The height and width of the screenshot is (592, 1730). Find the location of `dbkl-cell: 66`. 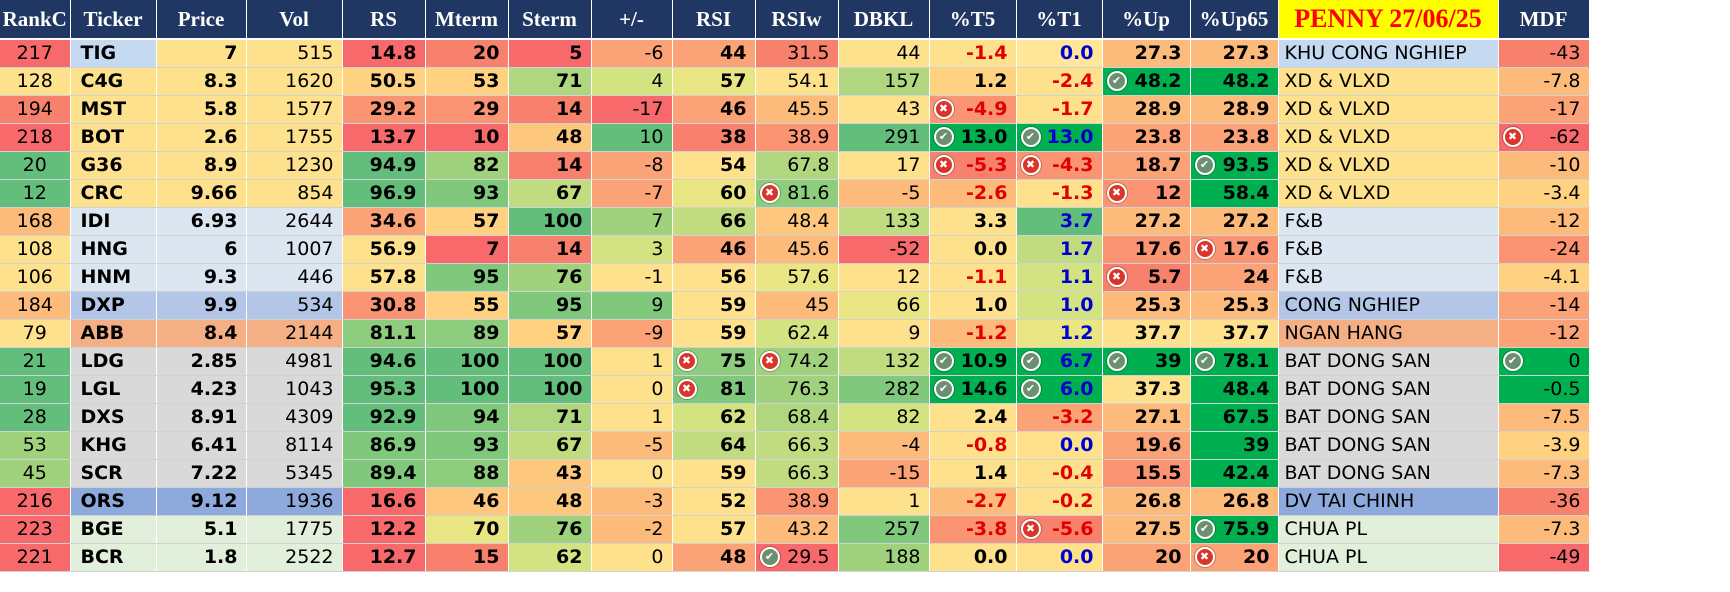

dbkl-cell: 66 is located at coordinates (884, 305).